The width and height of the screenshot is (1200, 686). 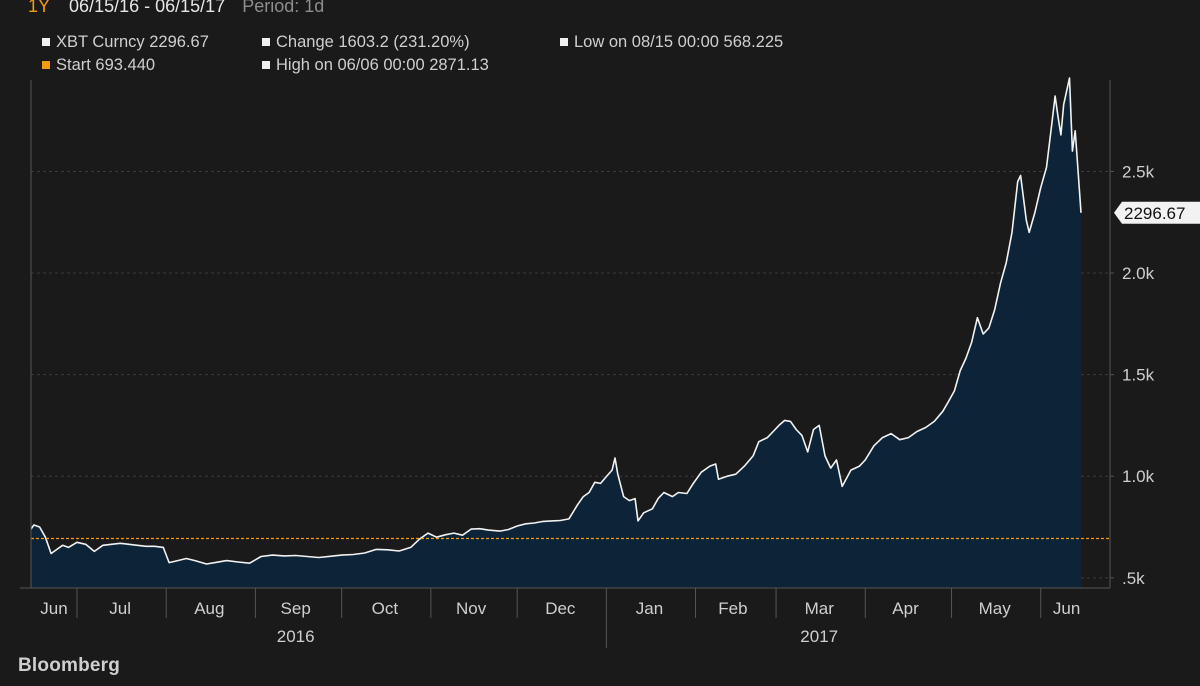 I want to click on x-tick-label: Sep, so click(x=296, y=608).